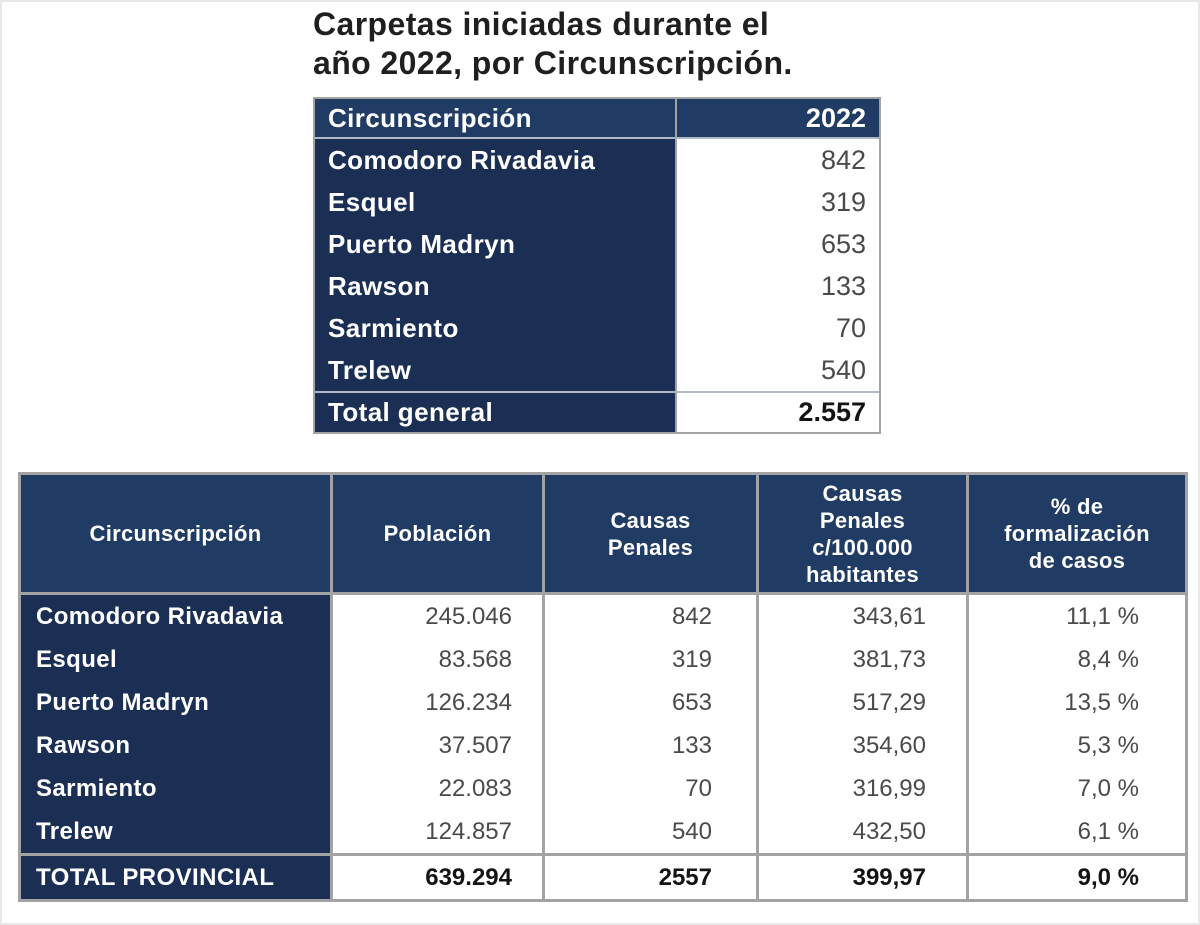  Describe the element at coordinates (177, 831) in the screenshot. I see `detail-row-label: Trelew` at that location.